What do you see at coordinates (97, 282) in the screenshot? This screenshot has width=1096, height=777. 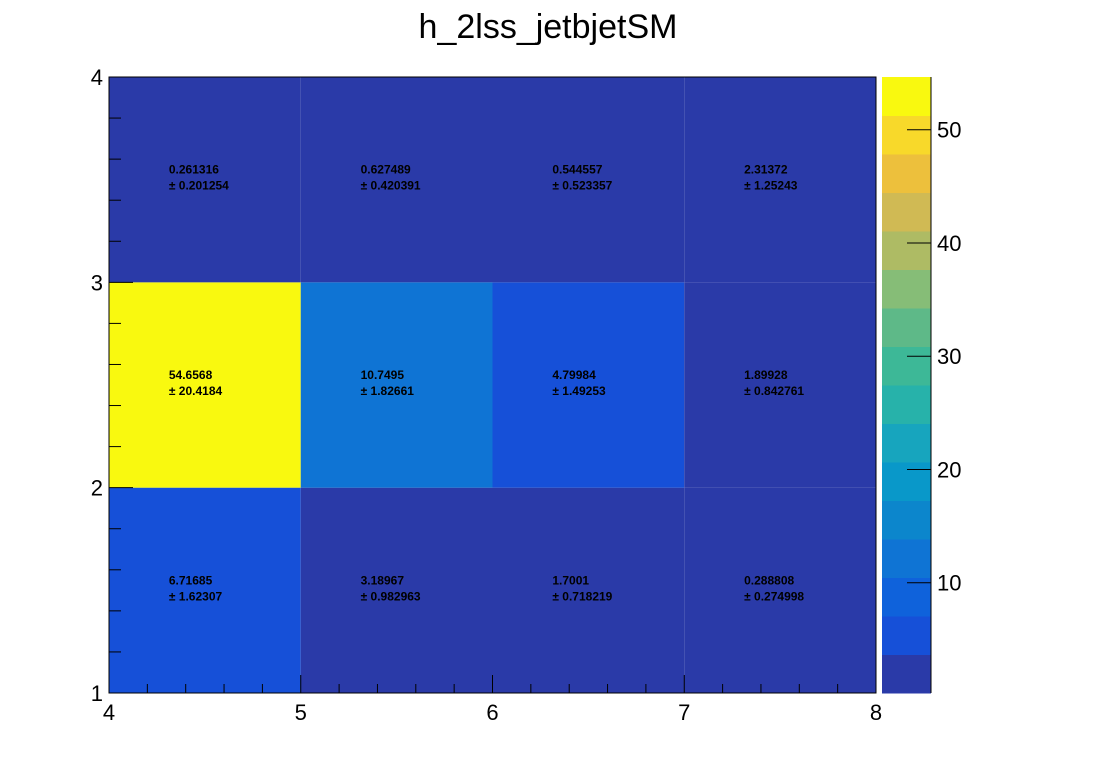 I see `y-axis-tick-label: 3` at bounding box center [97, 282].